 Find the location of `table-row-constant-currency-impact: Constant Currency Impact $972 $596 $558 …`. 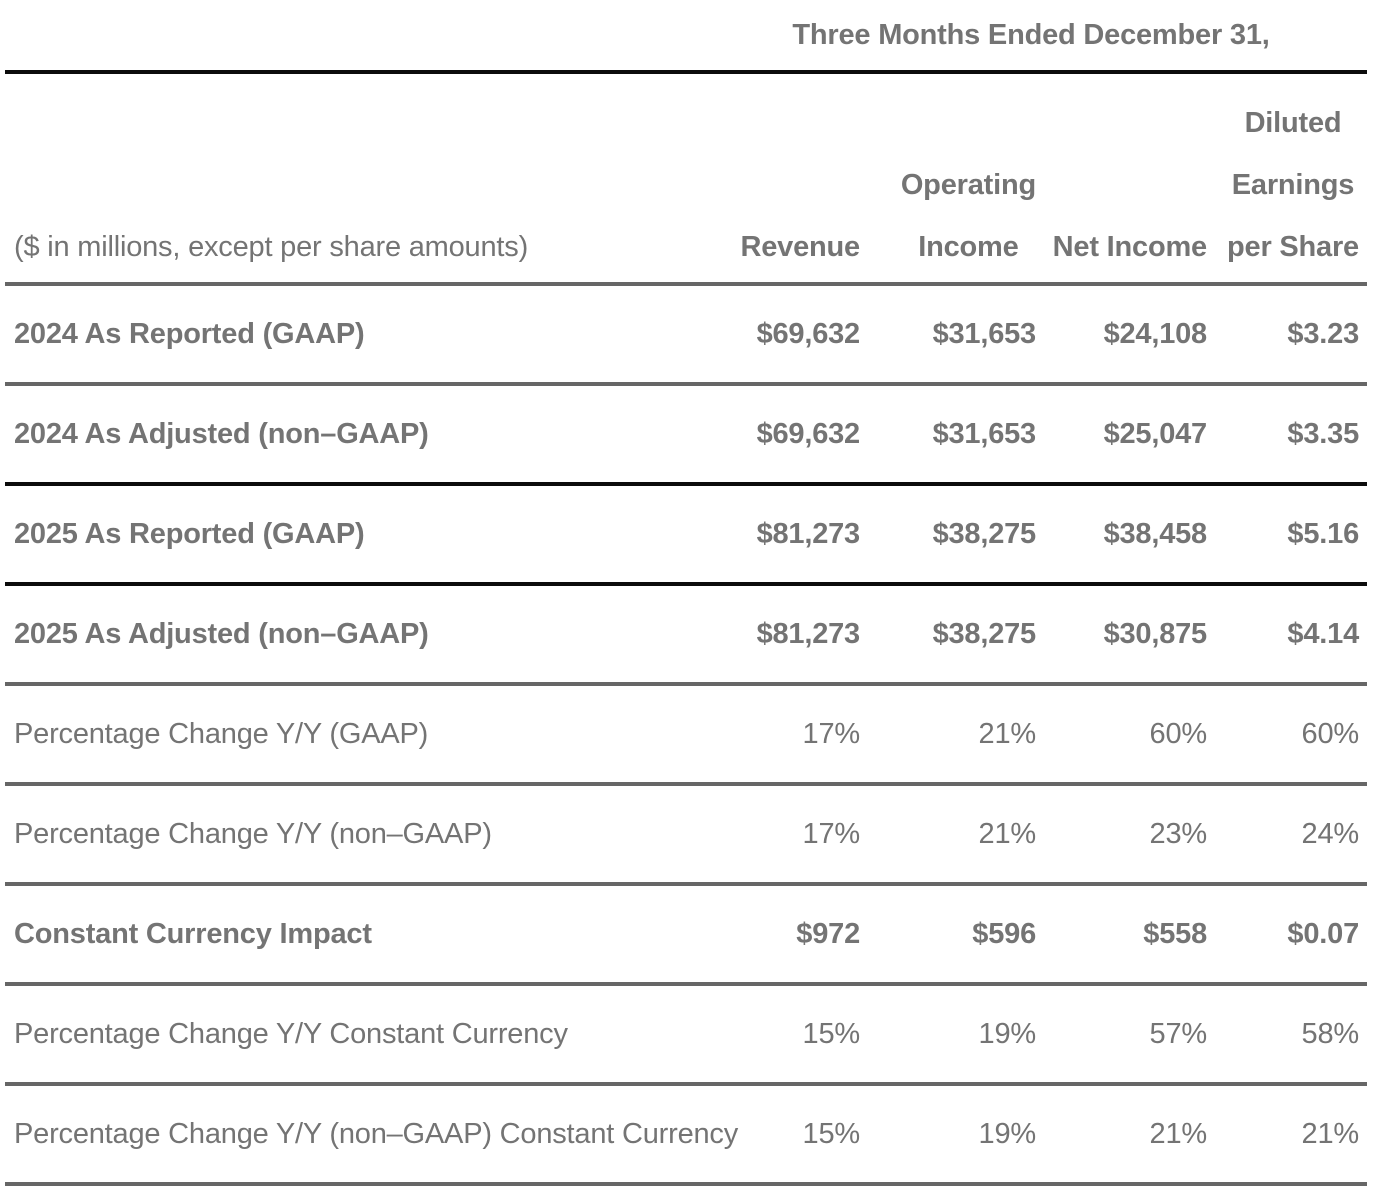

table-row-constant-currency-impact: Constant Currency Impact $972 $596 $558 … is located at coordinates (686, 936).